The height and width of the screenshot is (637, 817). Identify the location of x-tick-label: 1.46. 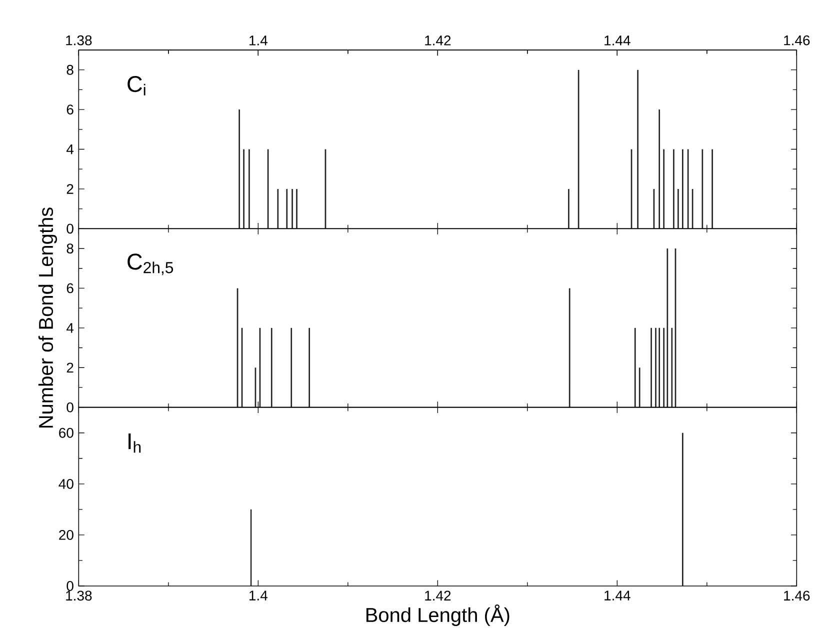
(797, 595).